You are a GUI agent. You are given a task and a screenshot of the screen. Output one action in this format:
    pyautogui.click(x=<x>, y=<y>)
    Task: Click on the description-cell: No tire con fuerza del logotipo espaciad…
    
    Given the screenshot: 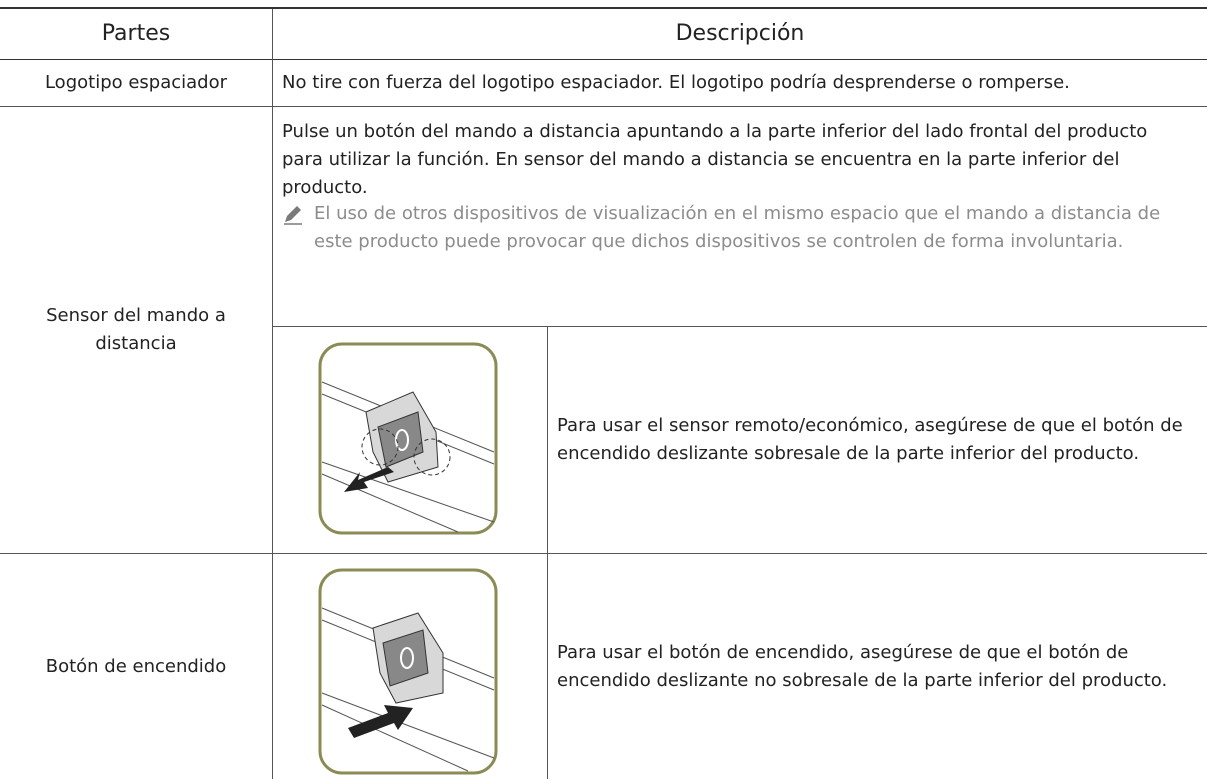 What is the action you would take?
    pyautogui.click(x=676, y=82)
    